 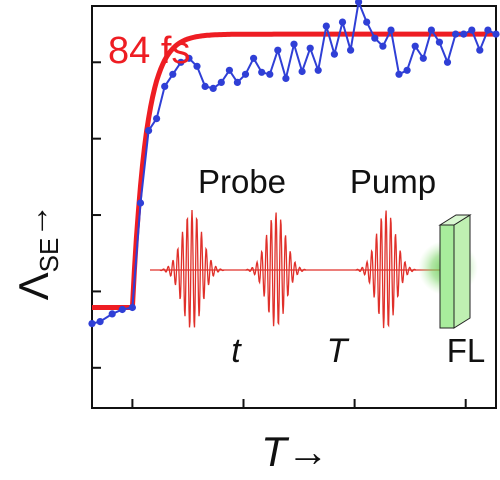 What do you see at coordinates (149, 51) in the screenshot?
I see `time-constant-annotation: 84 fs` at bounding box center [149, 51].